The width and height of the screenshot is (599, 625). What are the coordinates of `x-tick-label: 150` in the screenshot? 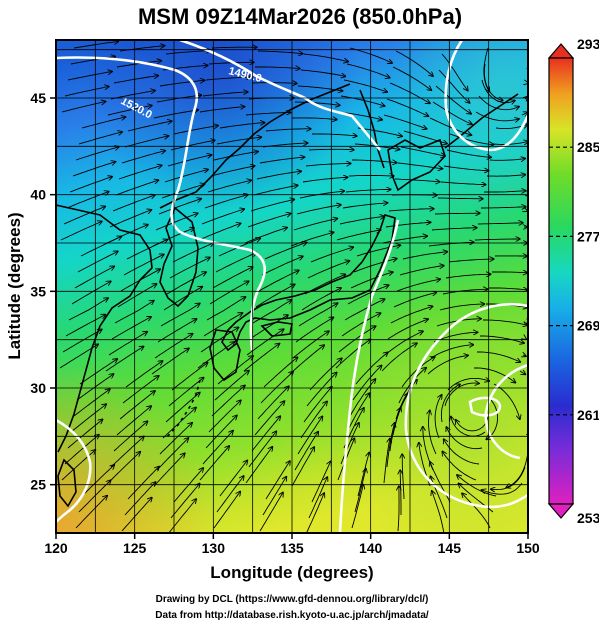 It's located at (528, 548).